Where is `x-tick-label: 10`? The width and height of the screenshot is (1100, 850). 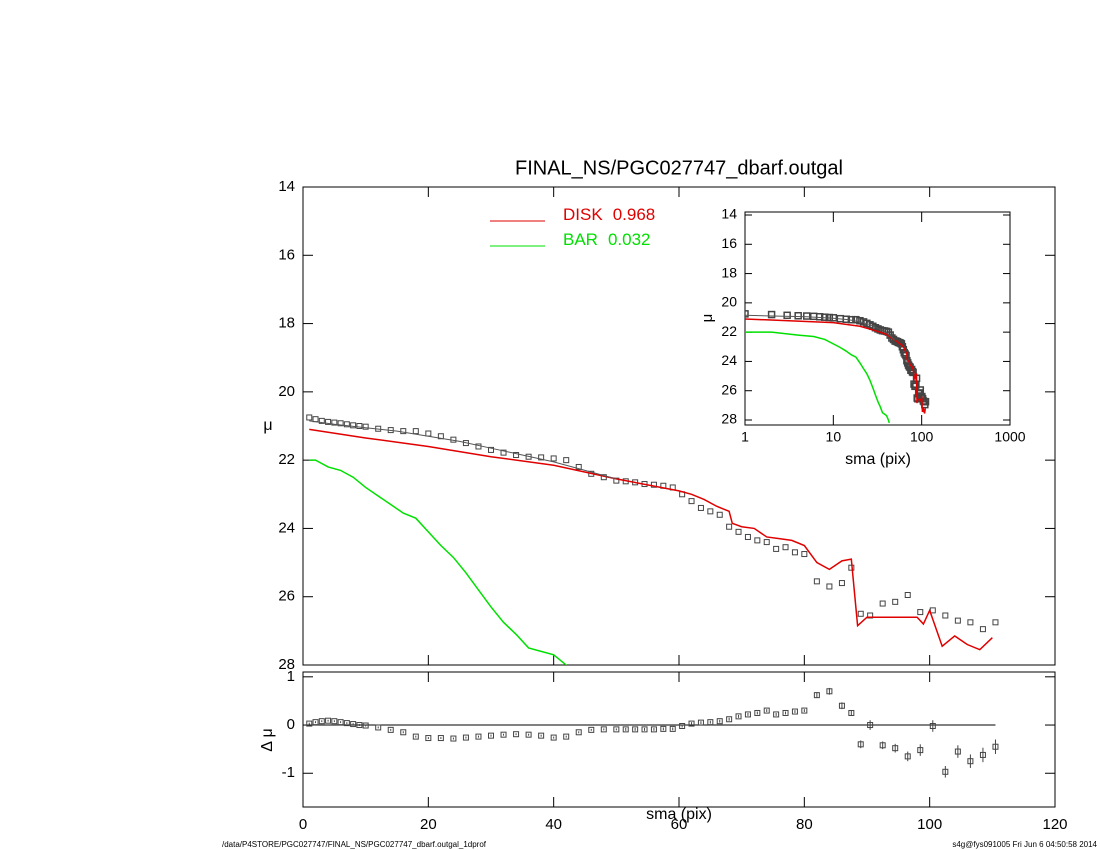
x-tick-label: 10 is located at coordinates (834, 437).